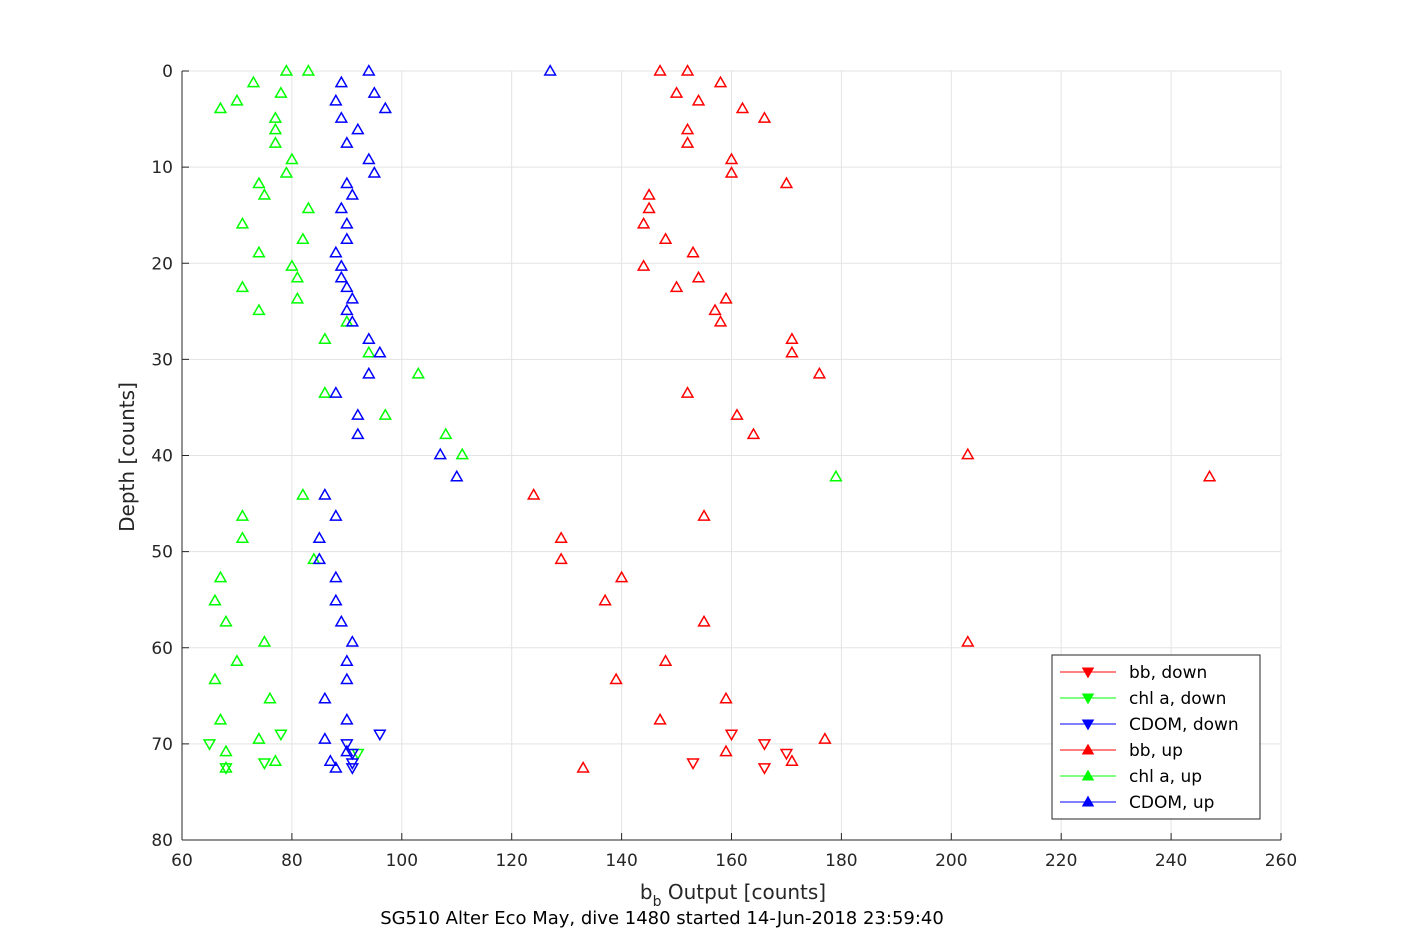 The image size is (1417, 945). Describe the element at coordinates (731, 861) in the screenshot. I see `x-tick-label: 160` at that location.